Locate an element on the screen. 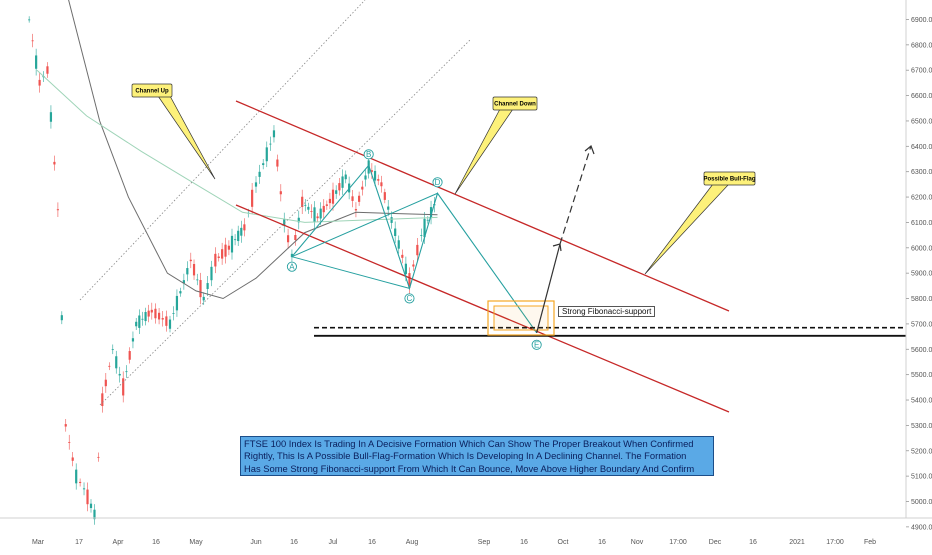 This screenshot has width=932, height=555. y-tick-label: 5500.0 is located at coordinates (921, 375).